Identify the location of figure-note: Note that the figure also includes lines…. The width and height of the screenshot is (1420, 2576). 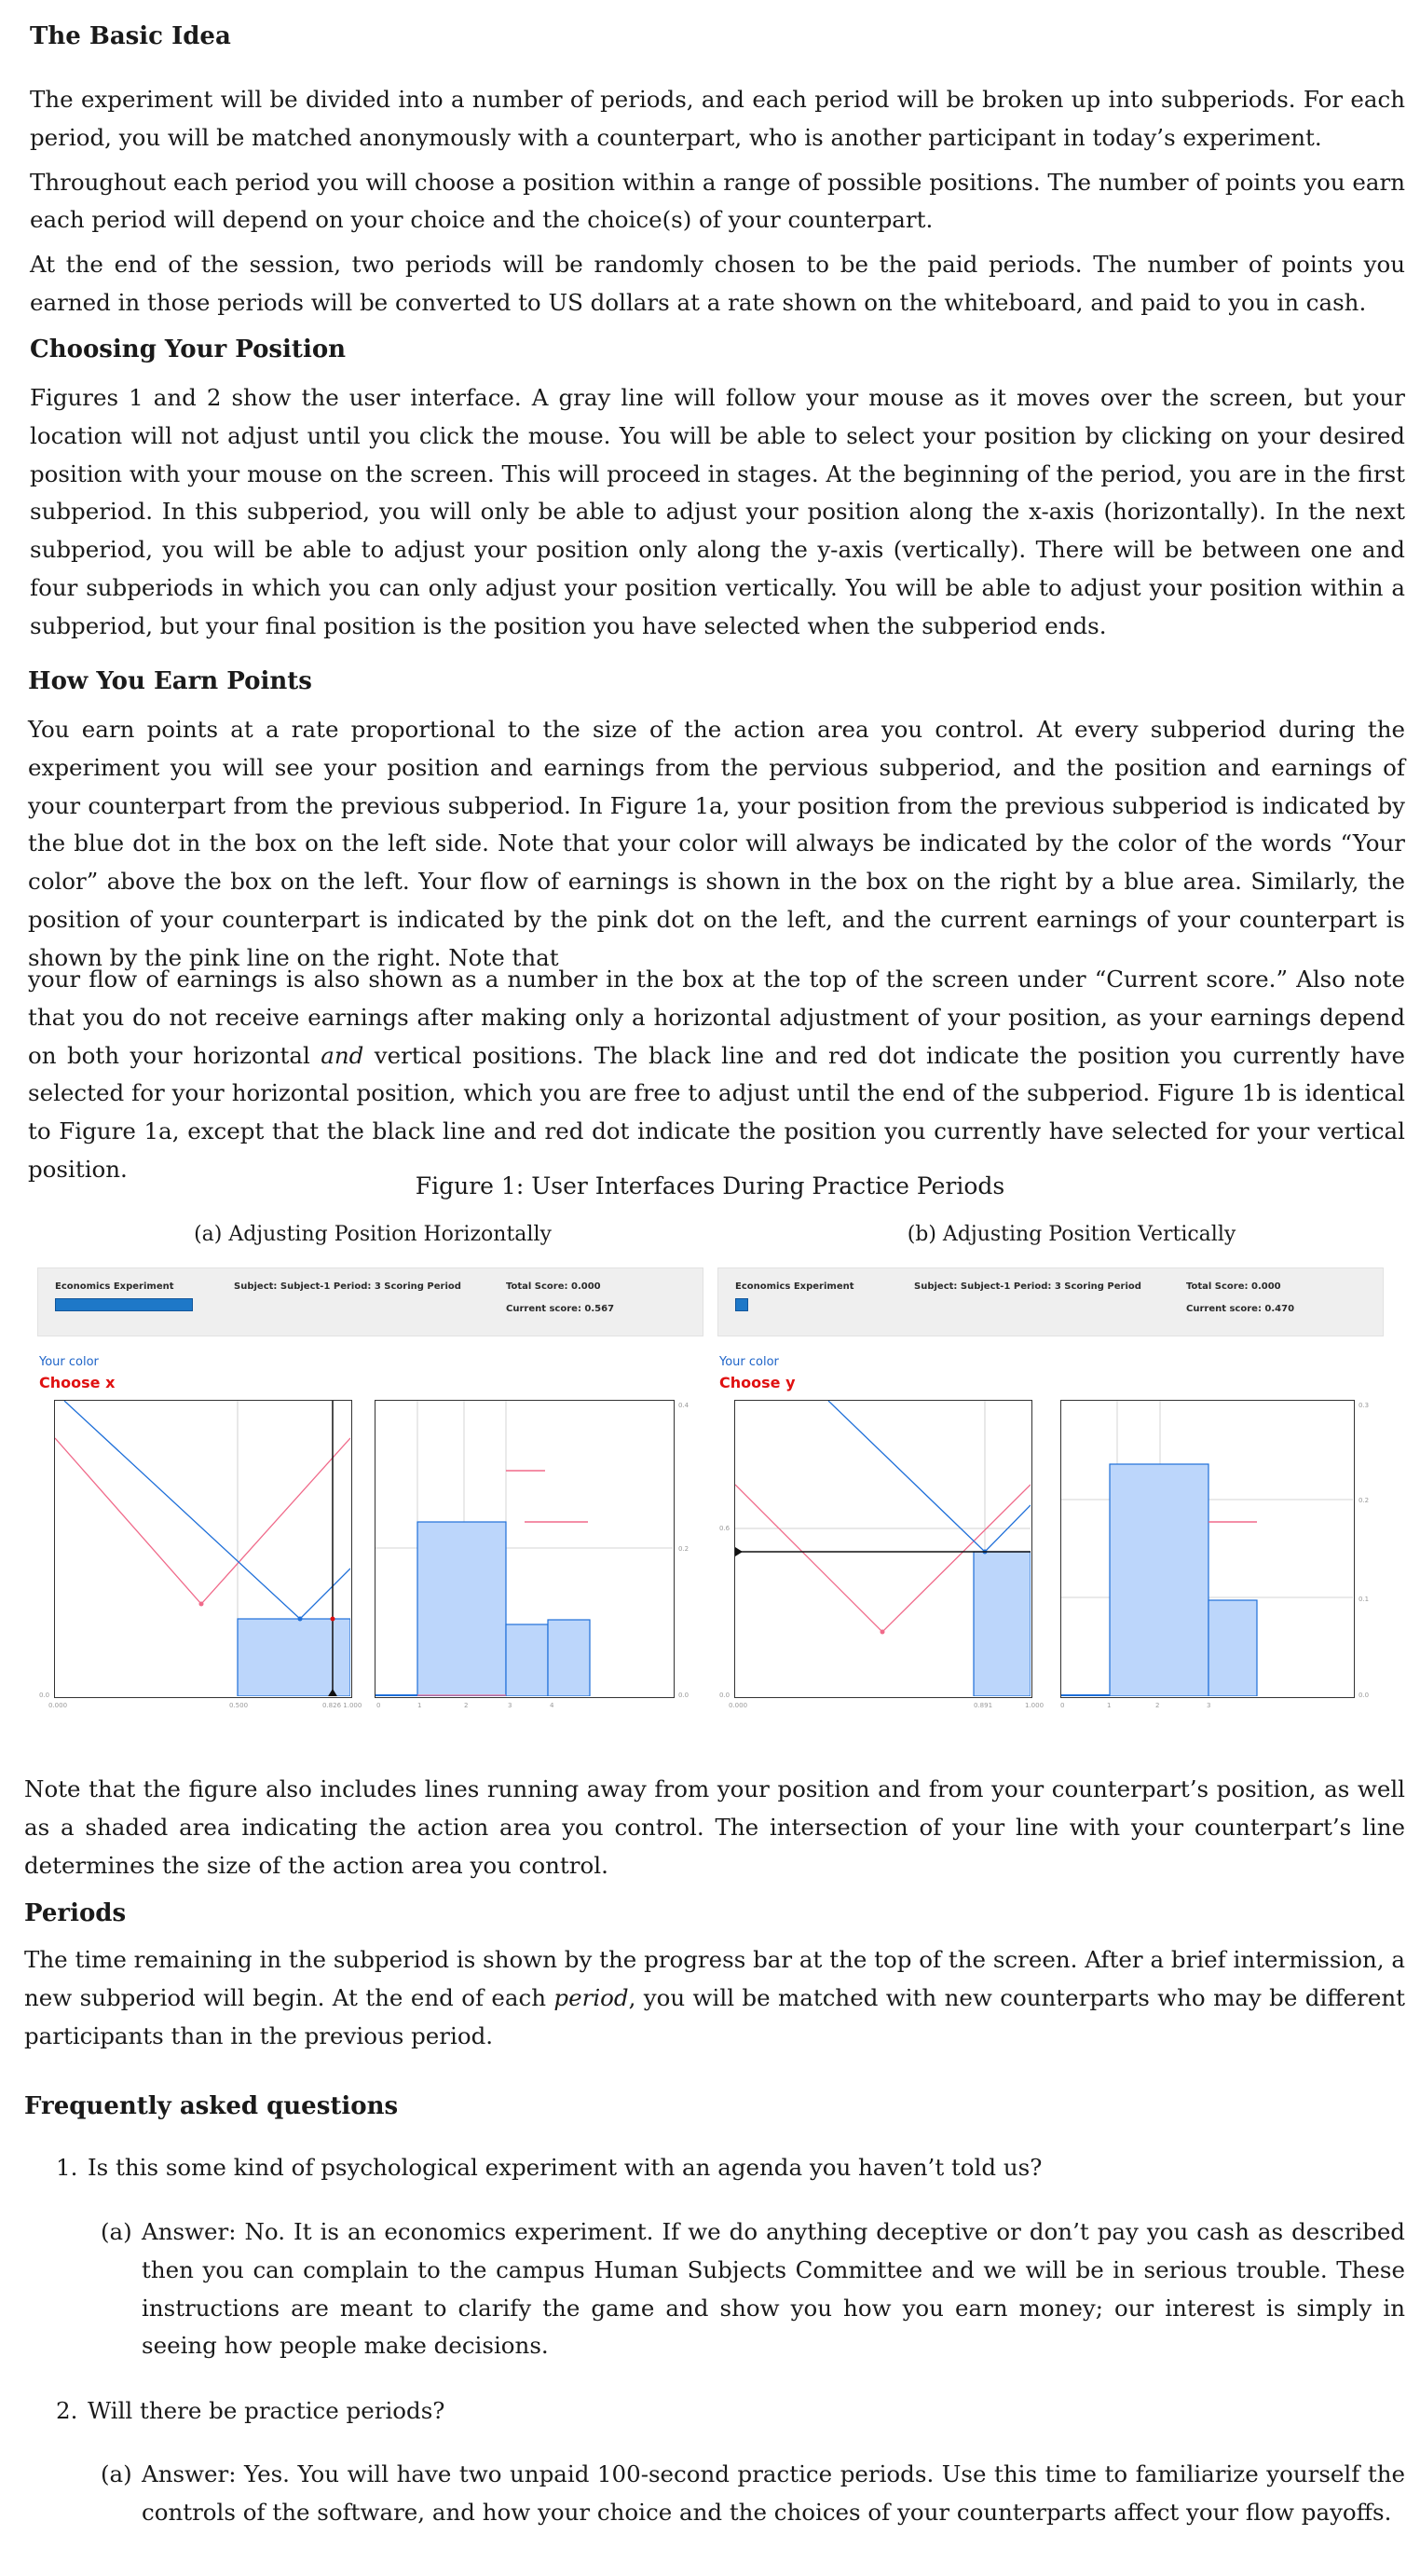
(714, 1827).